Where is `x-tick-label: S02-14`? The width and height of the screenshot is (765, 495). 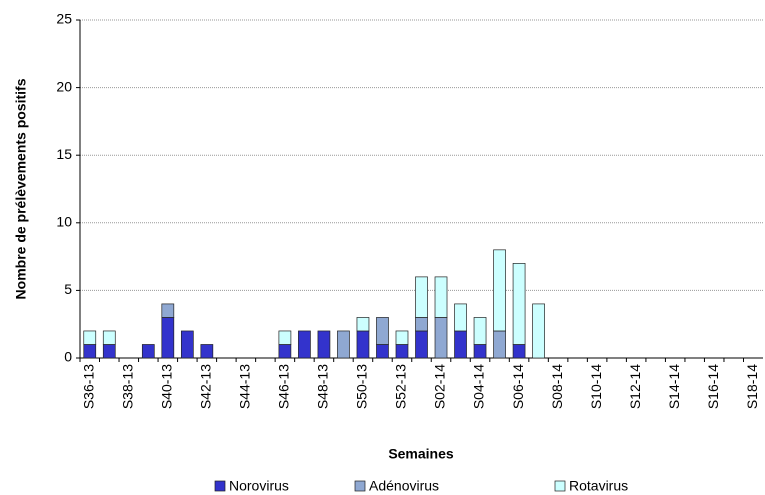 x-tick-label: S02-14 is located at coordinates (440, 386).